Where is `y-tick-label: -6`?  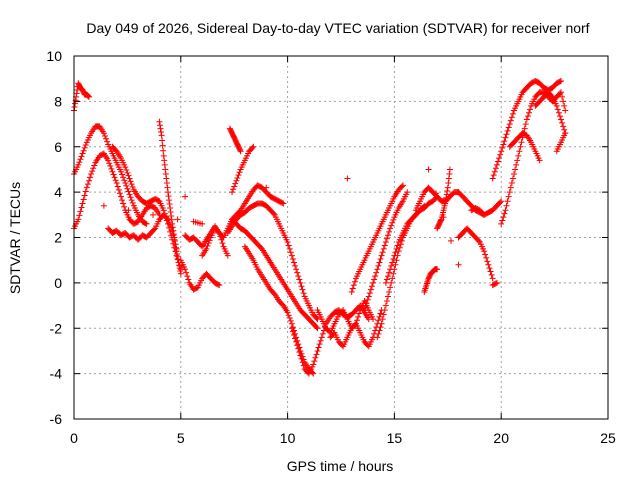
y-tick-label: -6 is located at coordinates (56, 419).